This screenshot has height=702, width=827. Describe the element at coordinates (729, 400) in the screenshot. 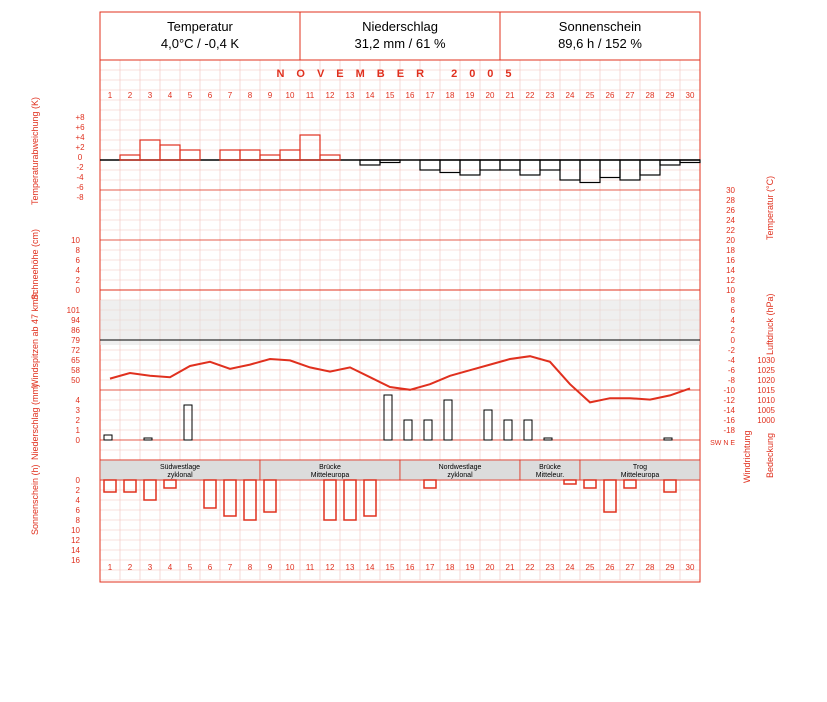

I see `temperature-tick: -12` at that location.